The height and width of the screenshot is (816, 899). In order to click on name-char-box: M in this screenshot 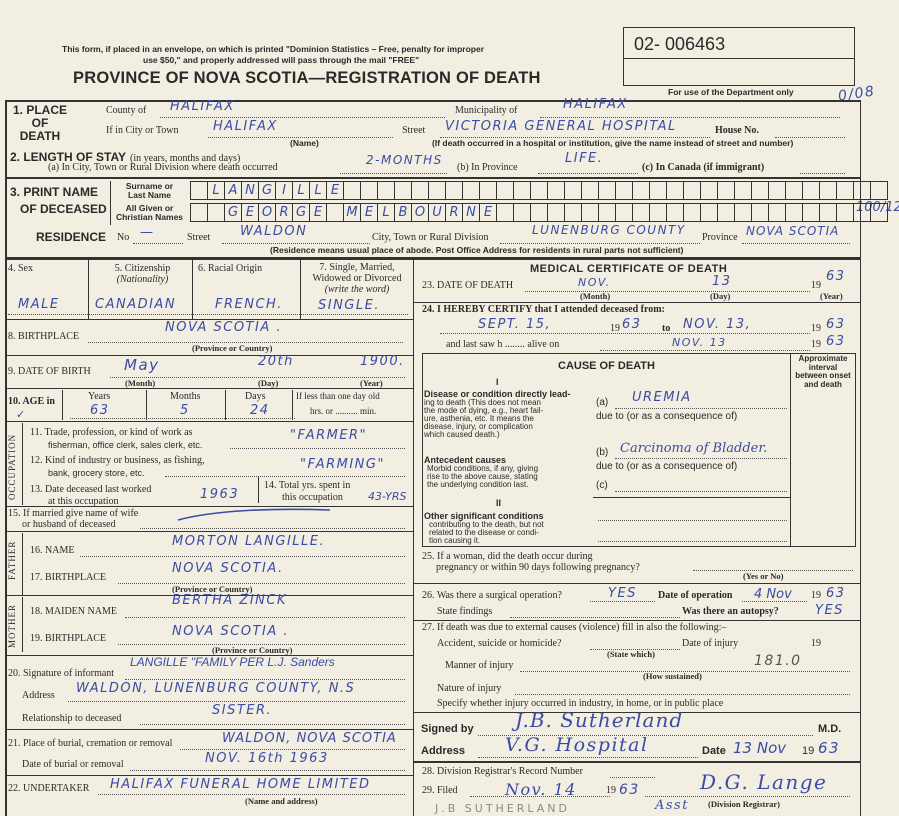, I will do `click(352, 212)`.